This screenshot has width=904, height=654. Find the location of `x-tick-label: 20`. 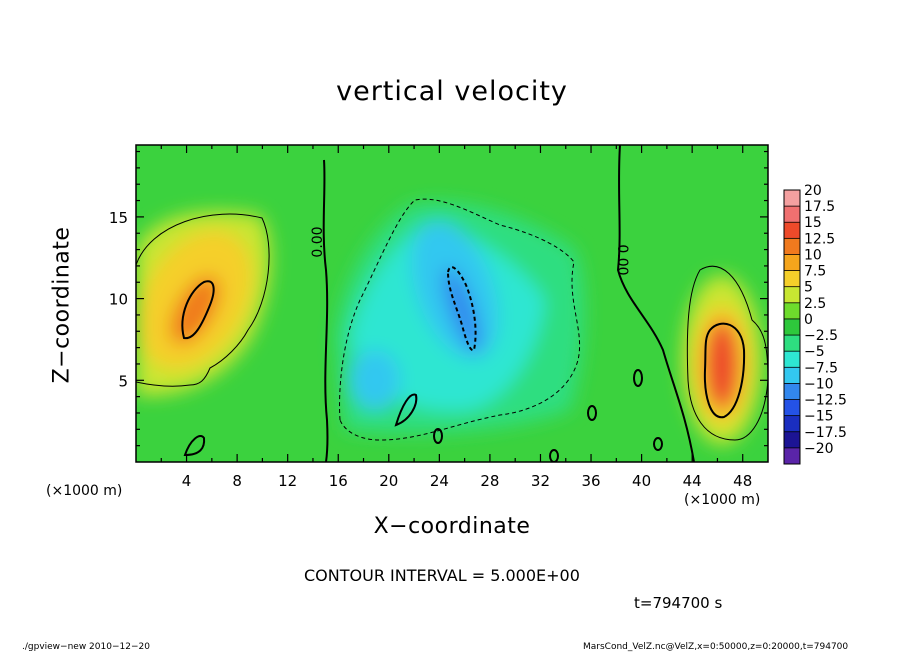

x-tick-label: 20 is located at coordinates (388, 481).